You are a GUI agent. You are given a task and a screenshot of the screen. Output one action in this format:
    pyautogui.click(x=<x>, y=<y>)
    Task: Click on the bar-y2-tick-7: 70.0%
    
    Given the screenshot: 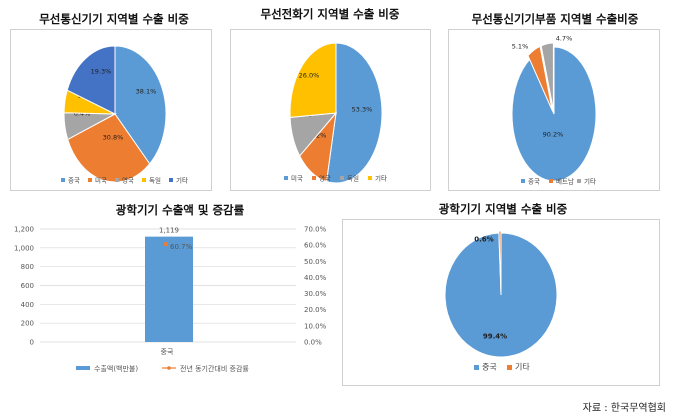 What is the action you would take?
    pyautogui.click(x=315, y=230)
    